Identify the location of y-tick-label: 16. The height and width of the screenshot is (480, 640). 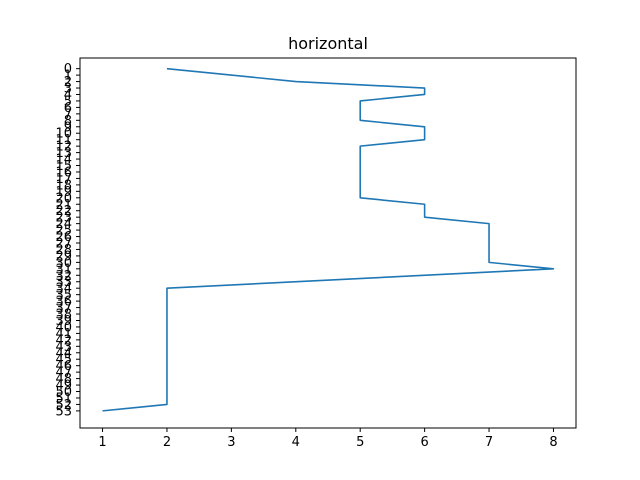
(63, 172).